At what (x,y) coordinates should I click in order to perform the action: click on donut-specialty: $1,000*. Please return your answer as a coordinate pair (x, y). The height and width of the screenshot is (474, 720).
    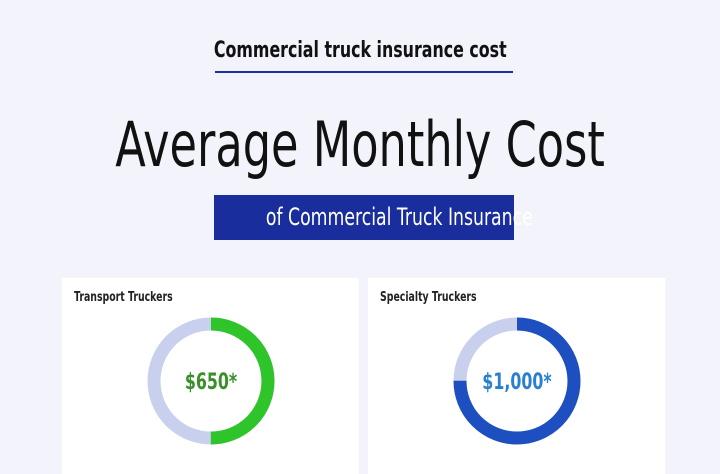
    Looking at the image, I should click on (517, 381).